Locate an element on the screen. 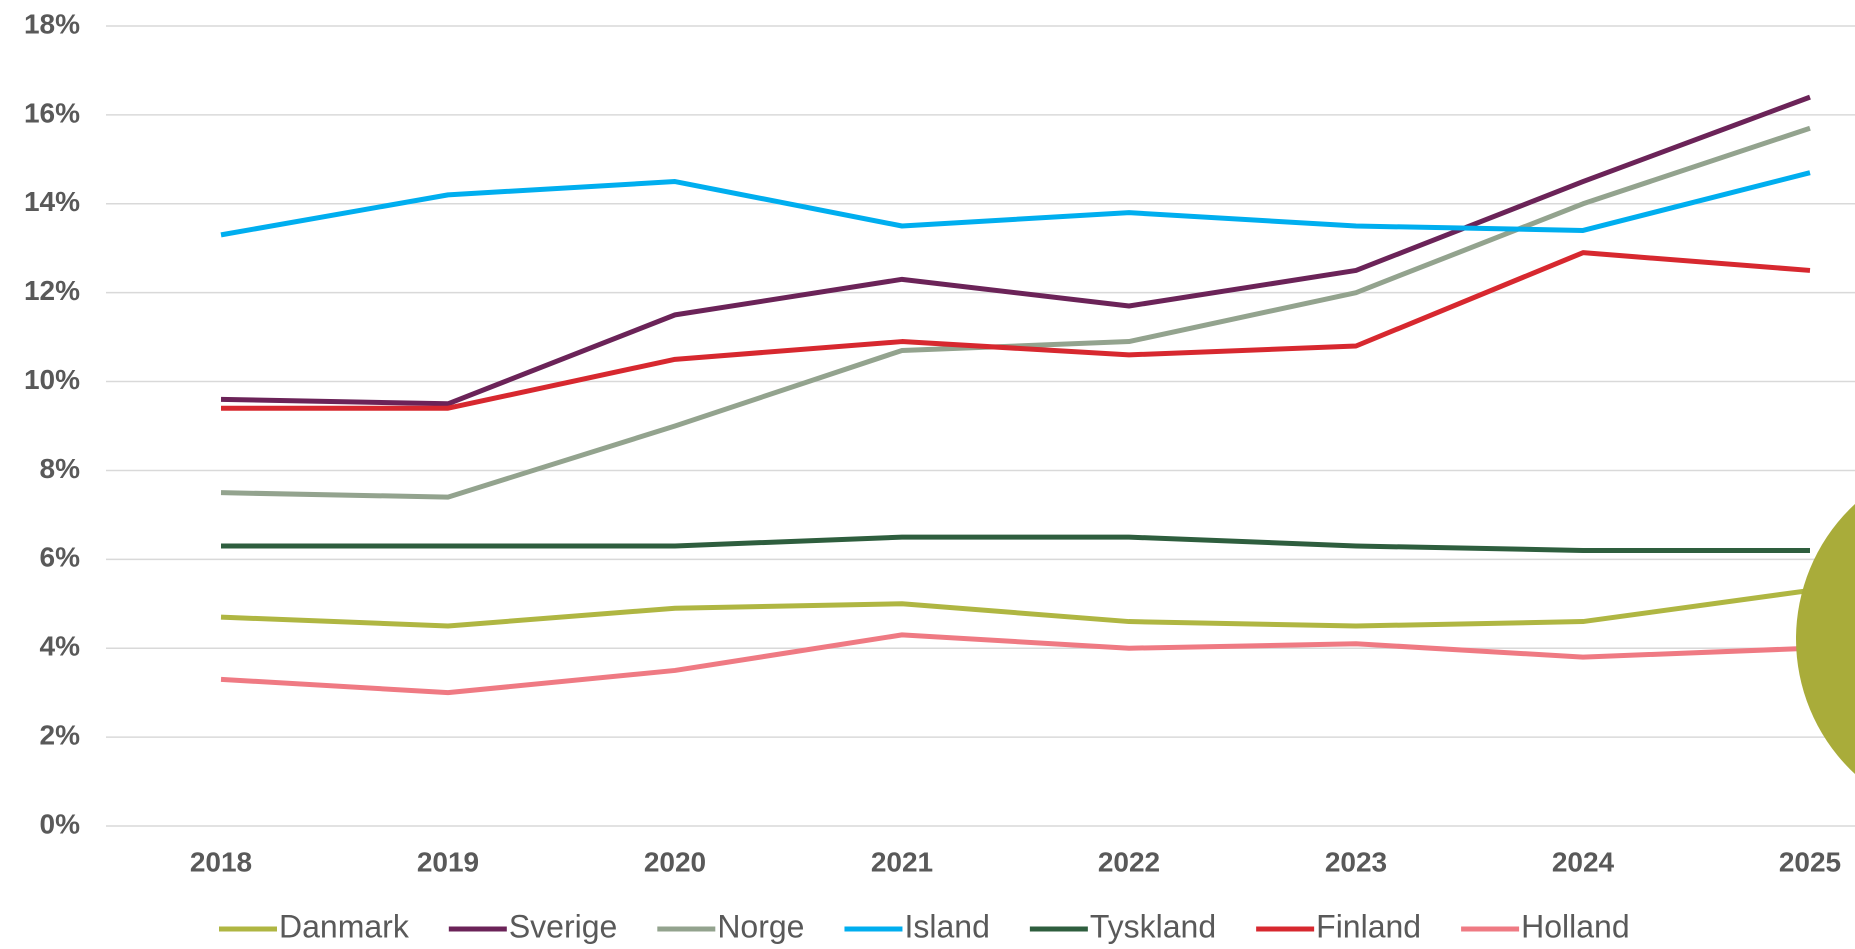  y-tick-label: 8% is located at coordinates (60, 468).